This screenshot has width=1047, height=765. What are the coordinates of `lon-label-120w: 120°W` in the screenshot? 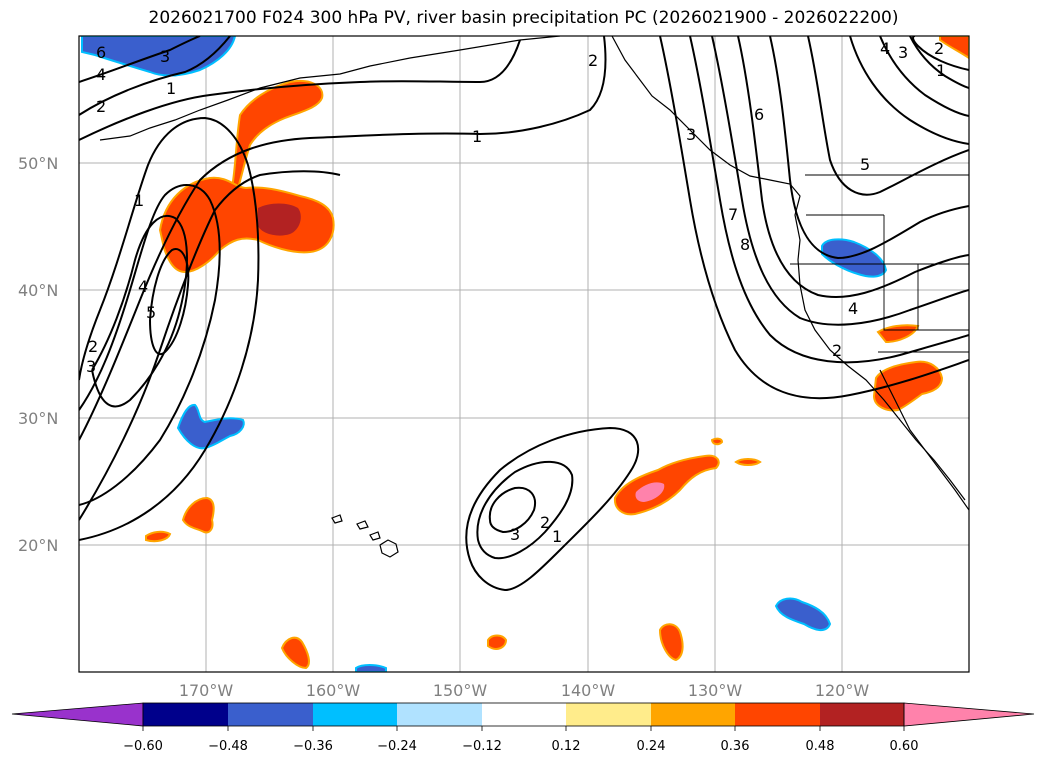 It's located at (842, 690).